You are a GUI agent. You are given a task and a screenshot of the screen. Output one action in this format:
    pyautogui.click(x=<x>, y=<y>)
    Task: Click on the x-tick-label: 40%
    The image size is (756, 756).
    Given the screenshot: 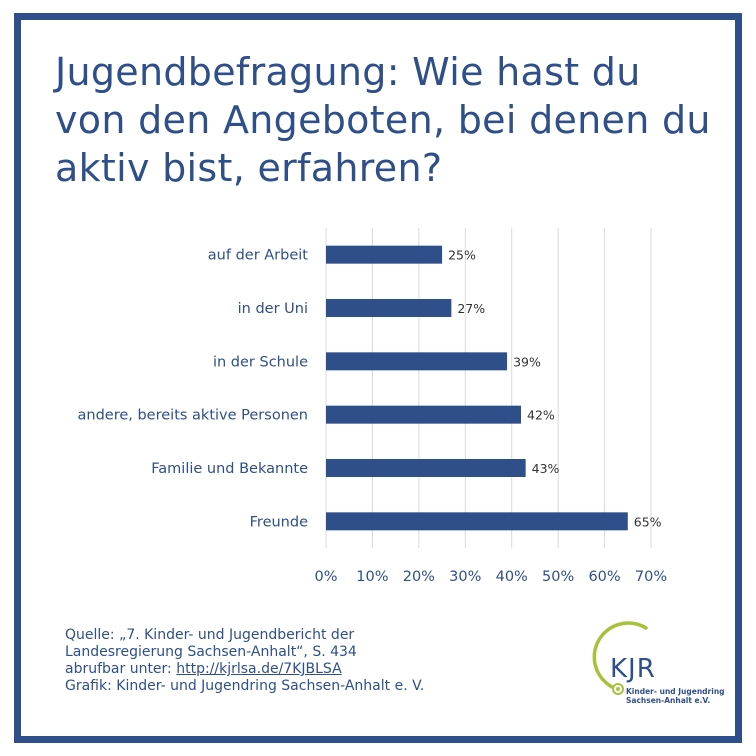 What is the action you would take?
    pyautogui.click(x=512, y=577)
    